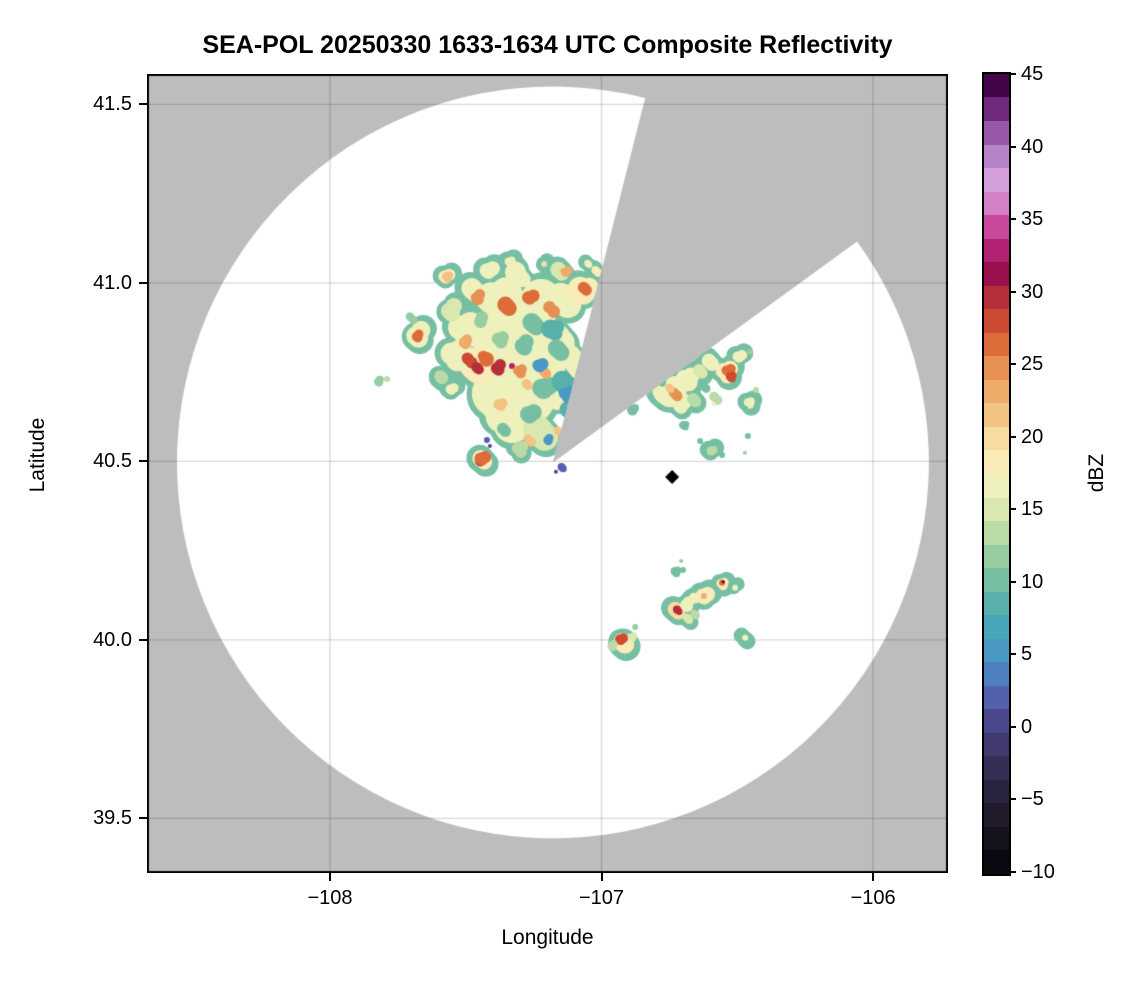  Describe the element at coordinates (1032, 436) in the screenshot. I see `colorbar-tick-label: 20` at that location.